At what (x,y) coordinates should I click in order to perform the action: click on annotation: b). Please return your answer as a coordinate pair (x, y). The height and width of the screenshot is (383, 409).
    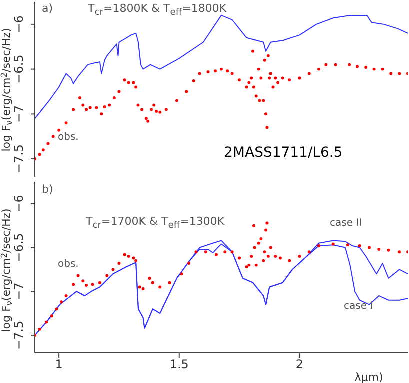
    Looking at the image, I should click on (48, 189).